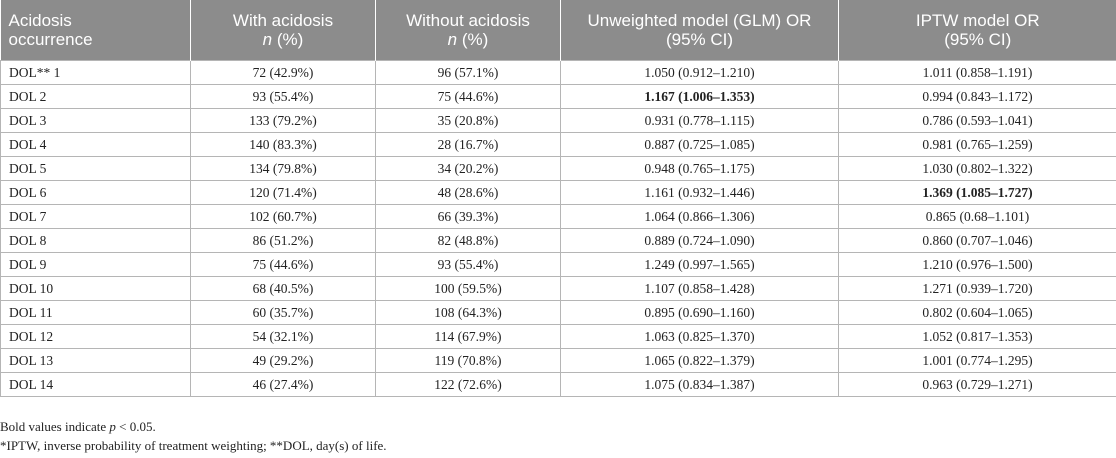 Image resolution: width=1116 pixels, height=458 pixels. I want to click on with-acidosis-cell: 93 (55.4%), so click(283, 96).